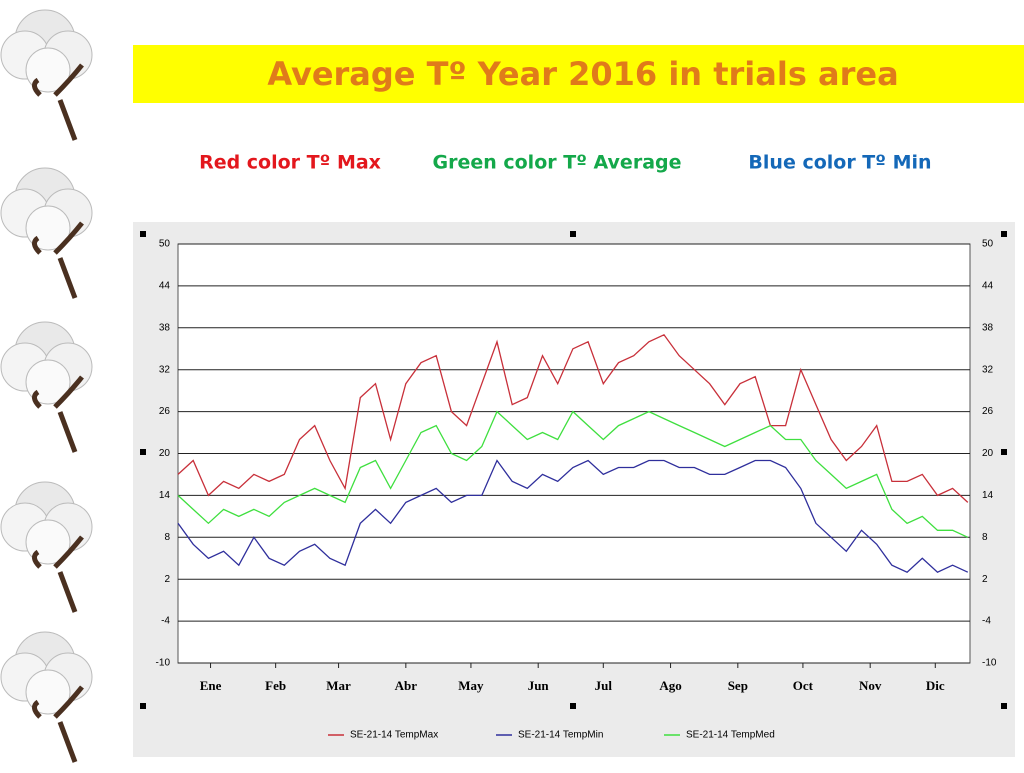 The height and width of the screenshot is (773, 1024). I want to click on title-banner, so click(578, 74).